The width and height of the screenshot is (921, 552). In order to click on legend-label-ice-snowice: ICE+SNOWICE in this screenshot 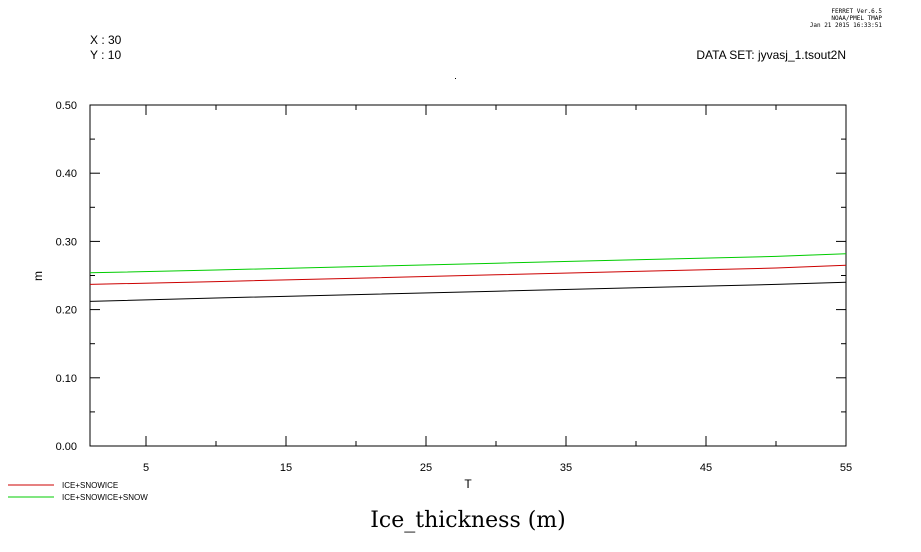, I will do `click(90, 485)`.